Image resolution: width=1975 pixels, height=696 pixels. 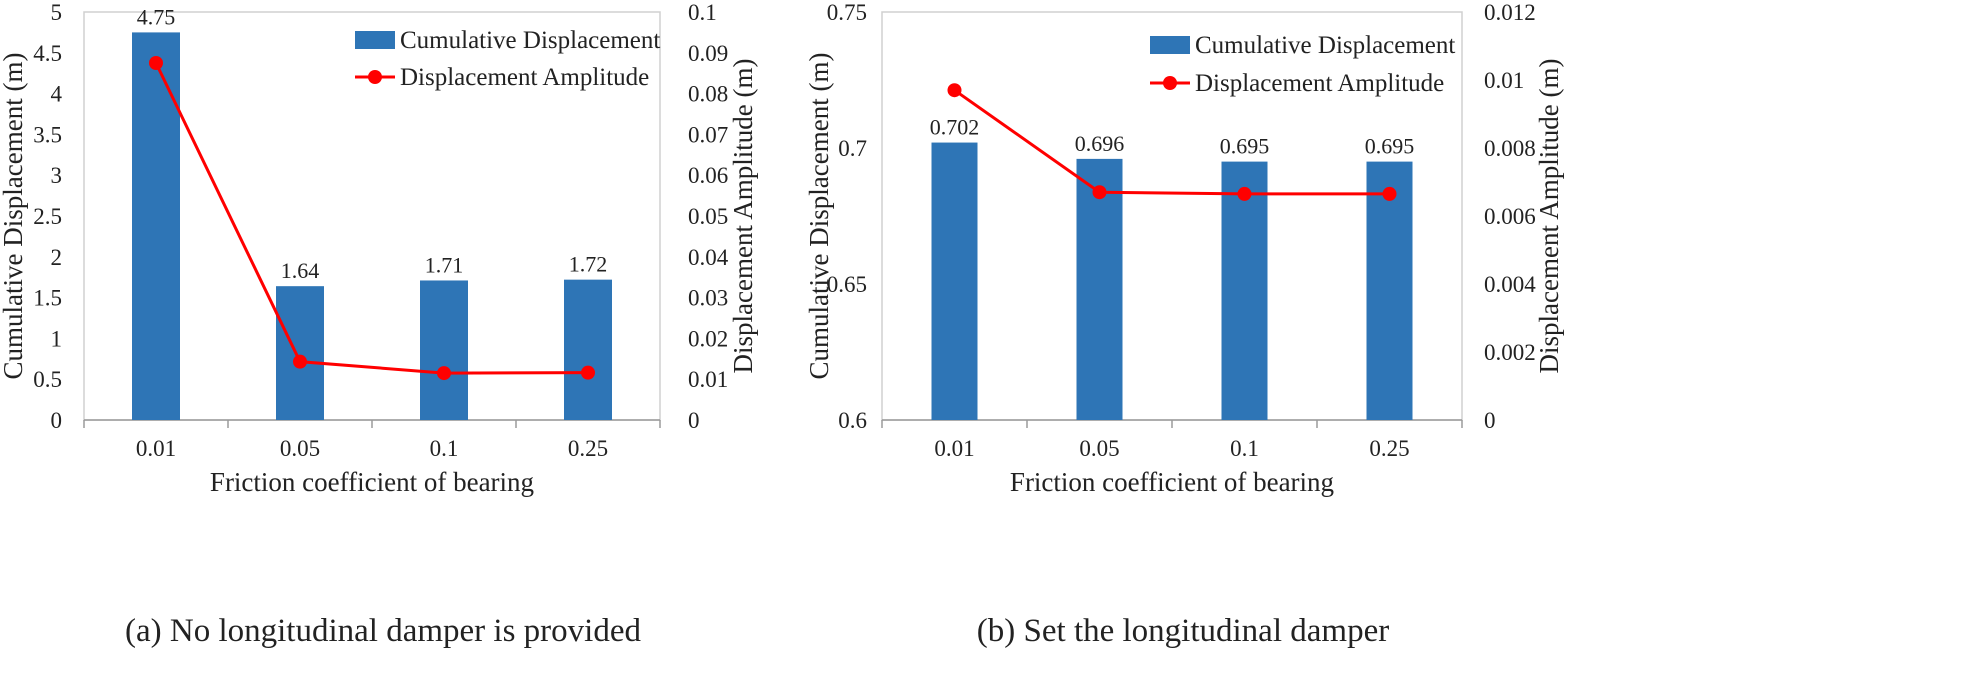 What do you see at coordinates (955, 127) in the screenshot?
I see `bar-data-label: 0.702` at bounding box center [955, 127].